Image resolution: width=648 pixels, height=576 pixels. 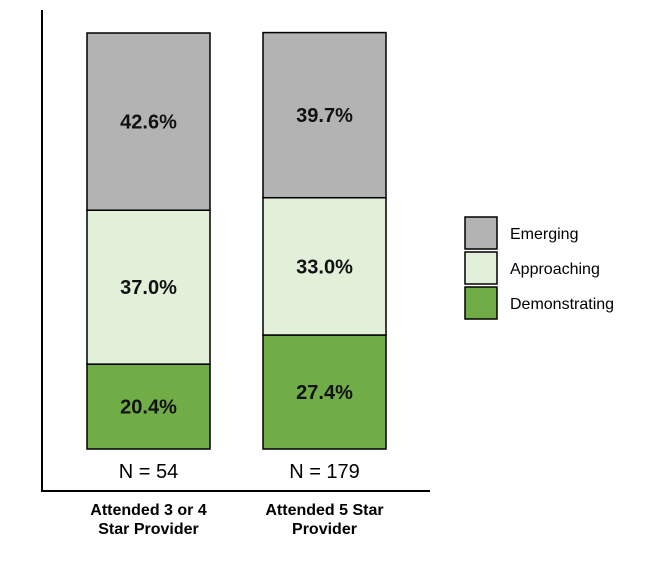 I want to click on legend: Emerging Approaching Demonstrating, so click(x=539, y=268).